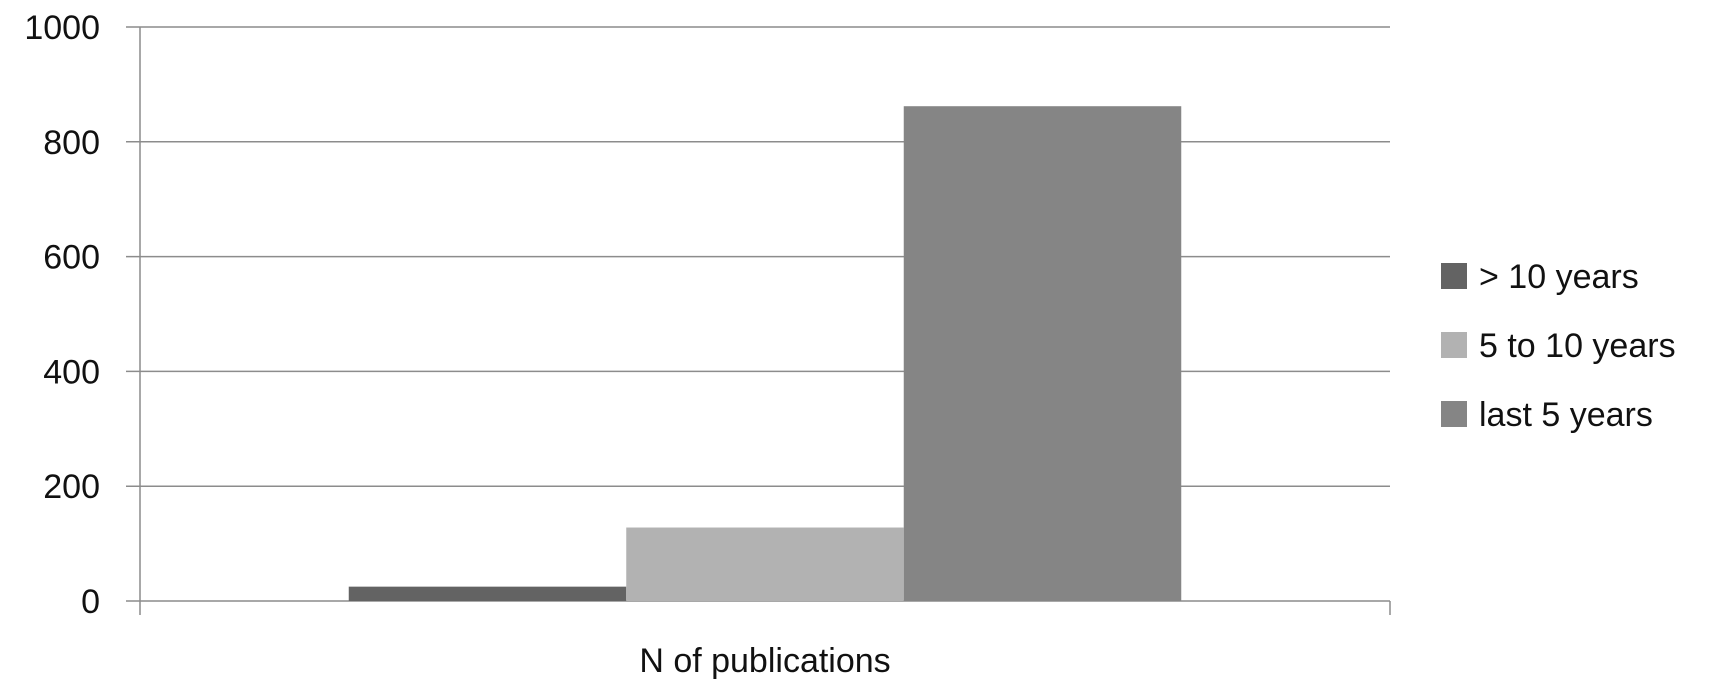 The height and width of the screenshot is (681, 1715). Describe the element at coordinates (1577, 346) in the screenshot. I see `legend-label: 5 to 10 years` at that location.